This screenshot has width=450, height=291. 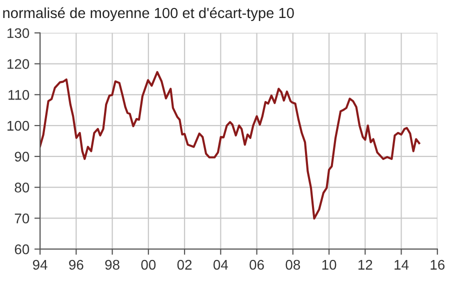 What do you see at coordinates (22, 219) in the screenshot?
I see `y-tick-label: 70` at bounding box center [22, 219].